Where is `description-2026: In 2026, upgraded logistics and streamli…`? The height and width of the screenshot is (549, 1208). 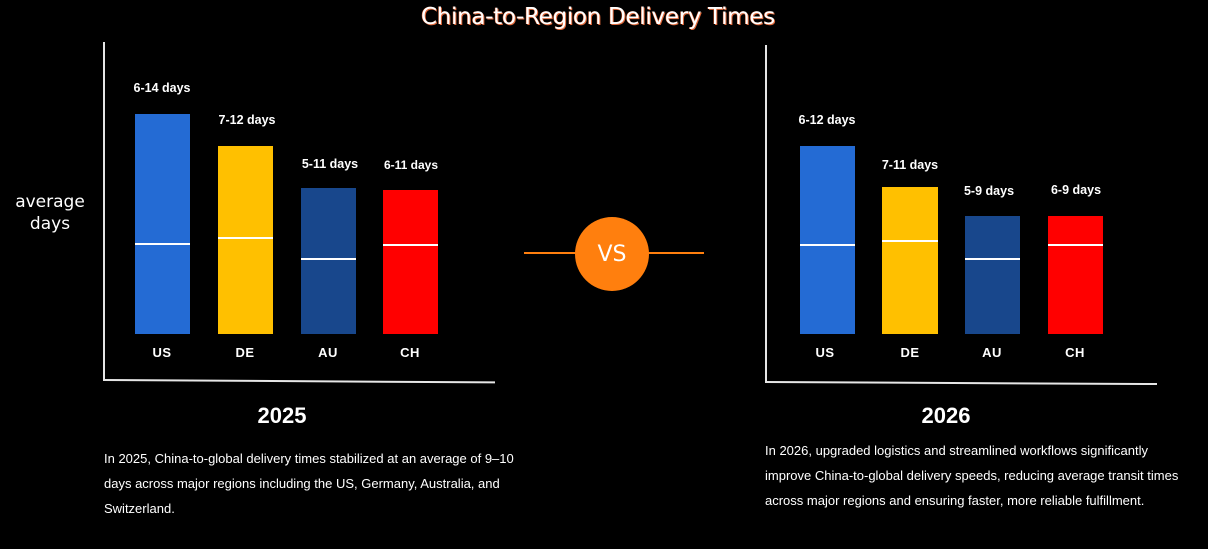 description-2026: In 2026, upgraded logistics and streamli… is located at coordinates (972, 475).